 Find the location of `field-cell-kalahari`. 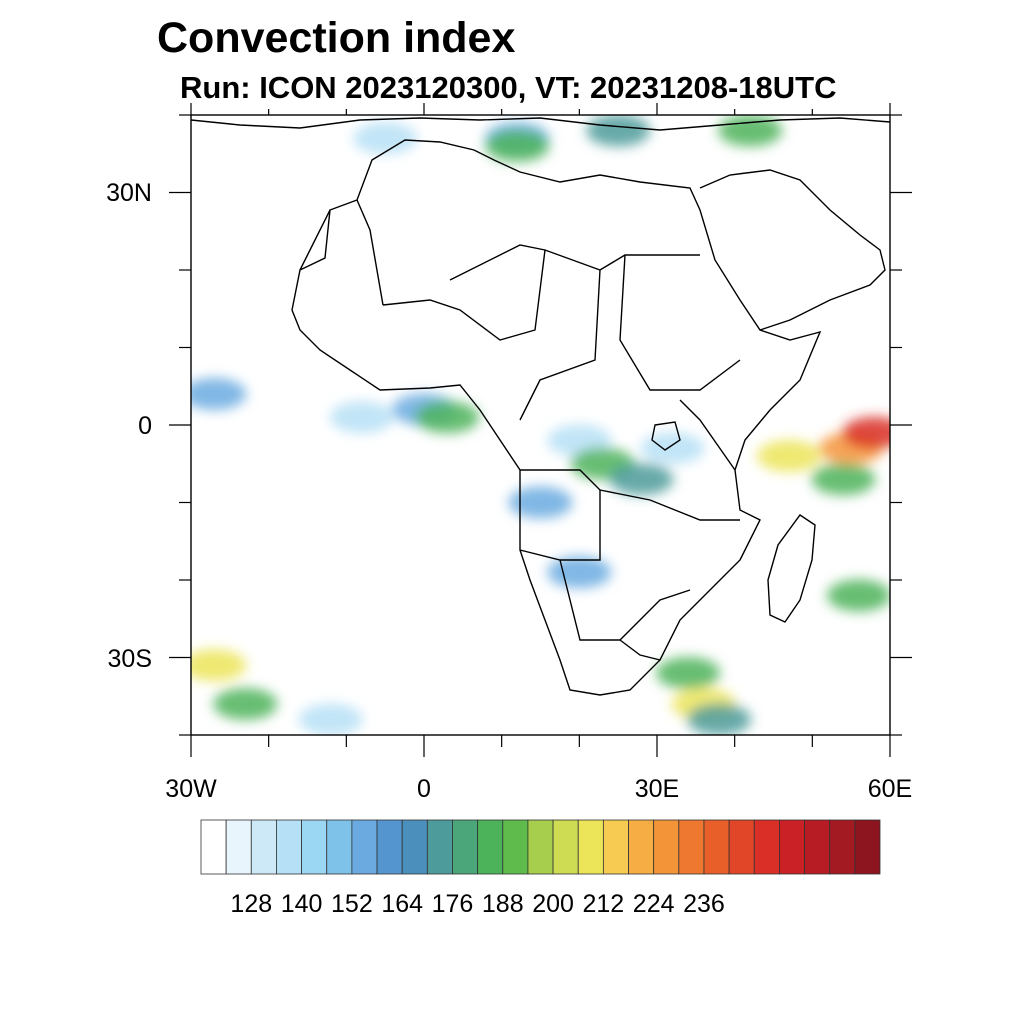

field-cell-kalahari is located at coordinates (579, 572).